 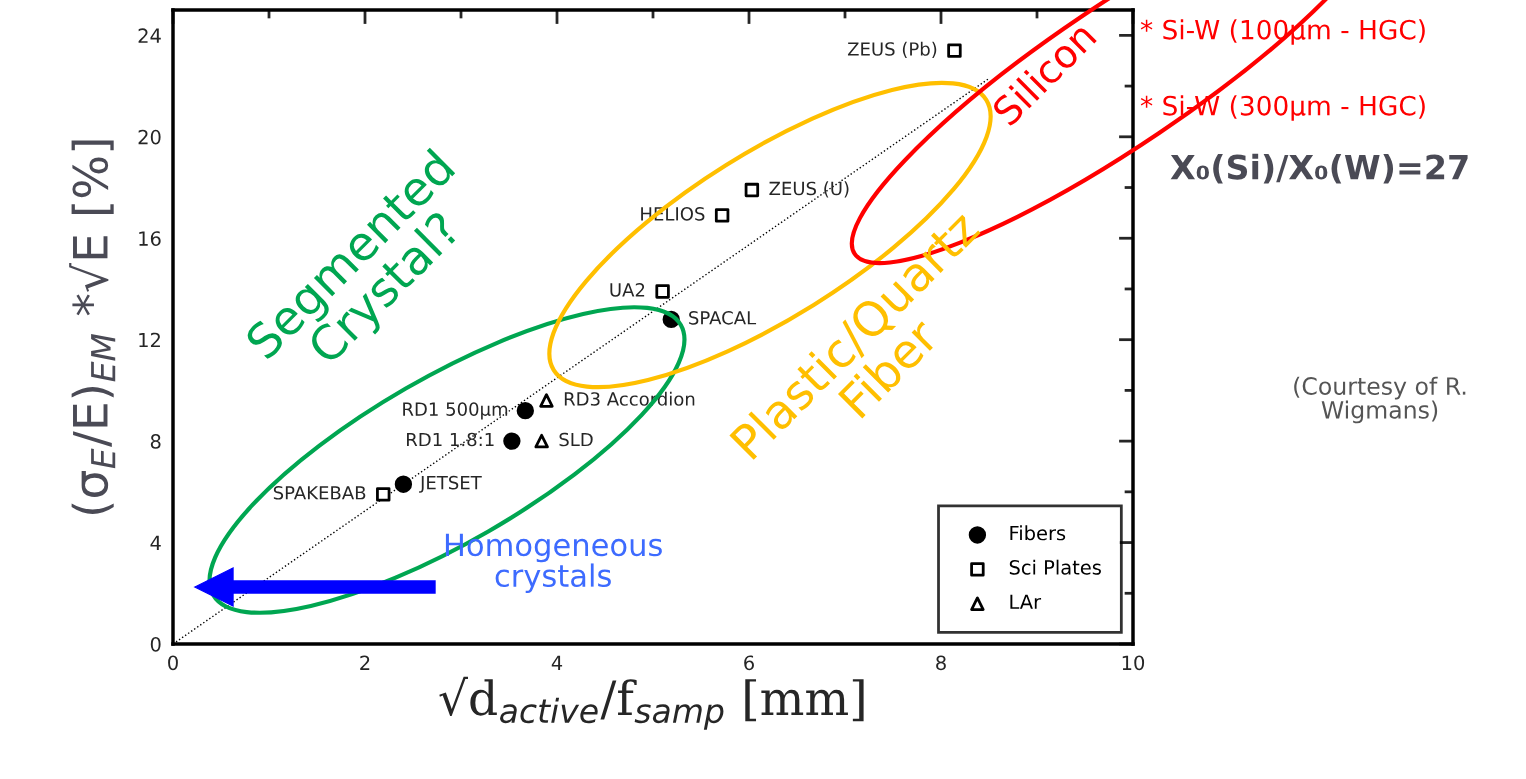 I want to click on y-tick-label: 24, so click(x=149, y=35).